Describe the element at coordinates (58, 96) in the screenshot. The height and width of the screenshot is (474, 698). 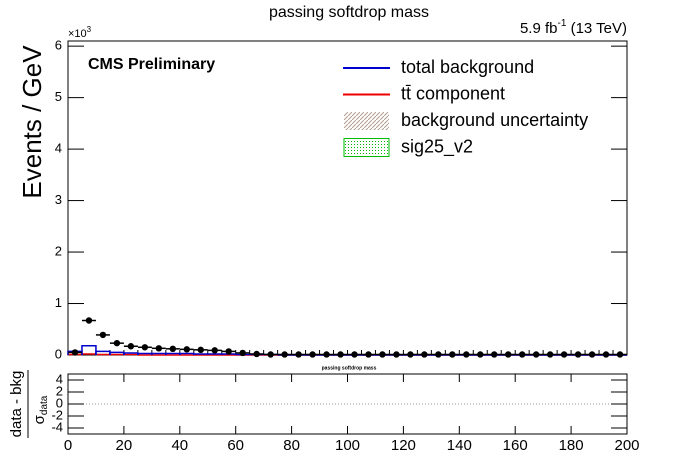
I see `y-tick-label: 5` at that location.